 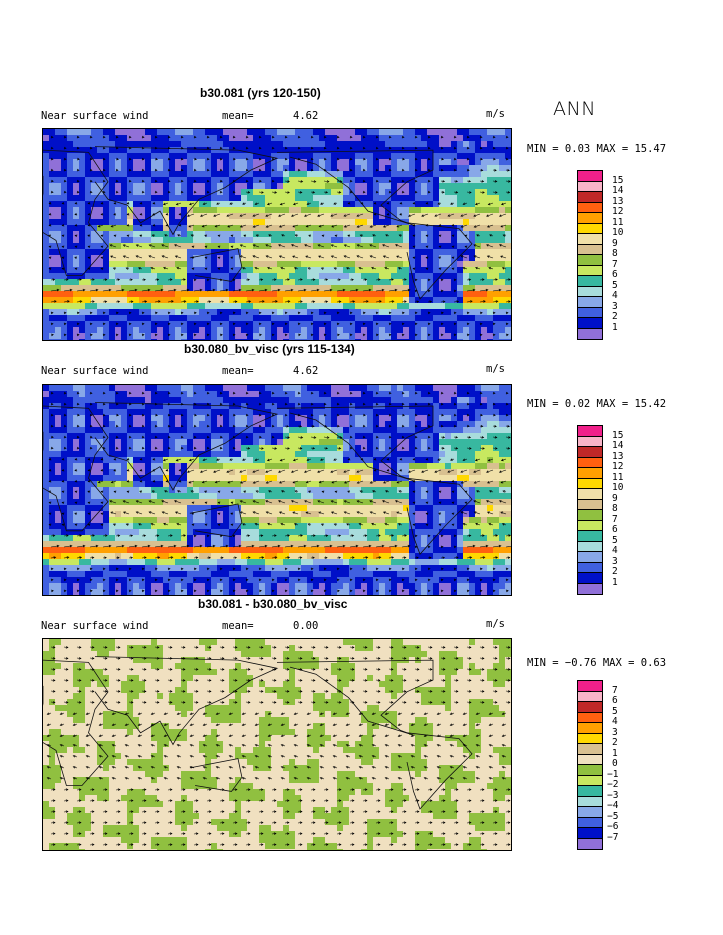 What do you see at coordinates (238, 116) in the screenshot?
I see `panel-1-mean-label: mean=` at bounding box center [238, 116].